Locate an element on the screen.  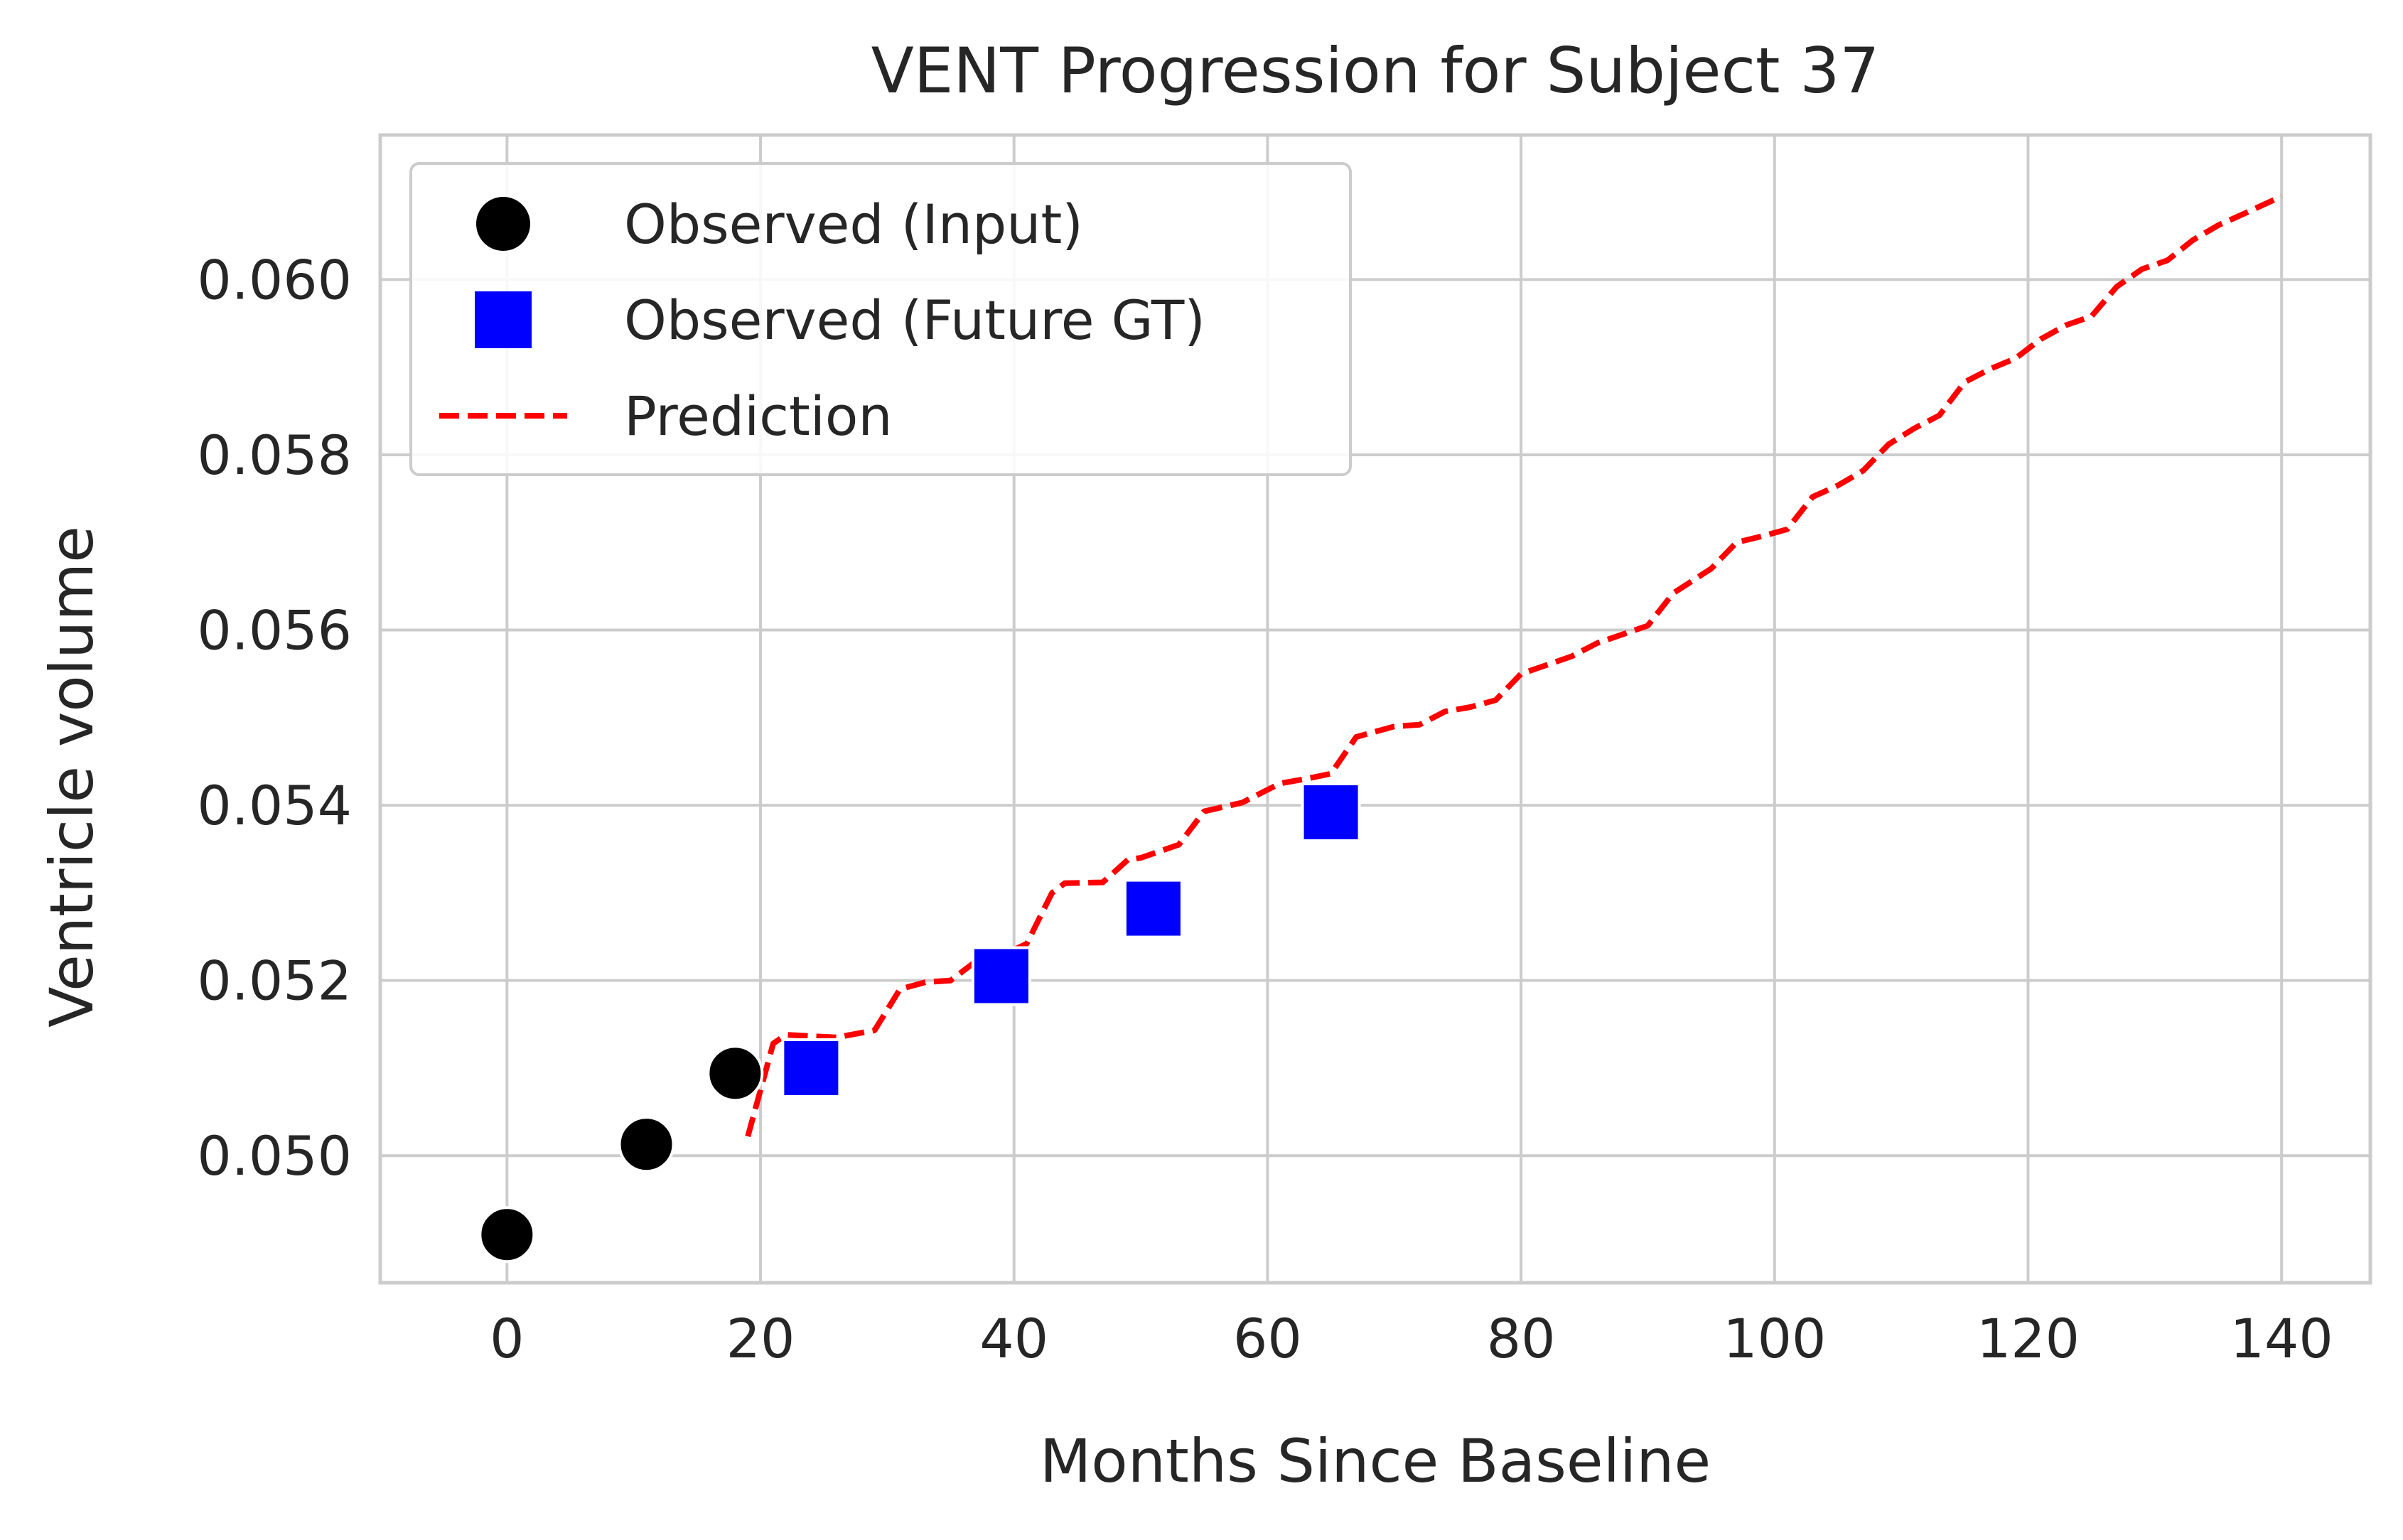
legend-label: Prediction is located at coordinates (759, 416).